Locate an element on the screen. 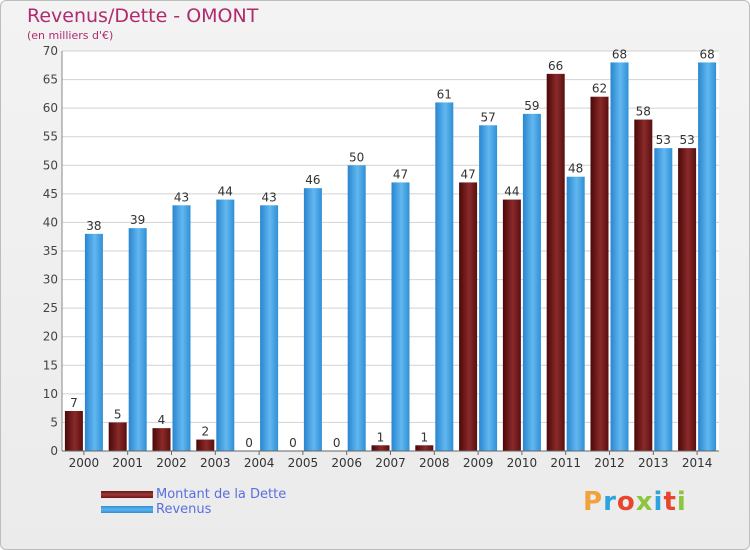  y-tick-label: 35 is located at coordinates (50, 251).